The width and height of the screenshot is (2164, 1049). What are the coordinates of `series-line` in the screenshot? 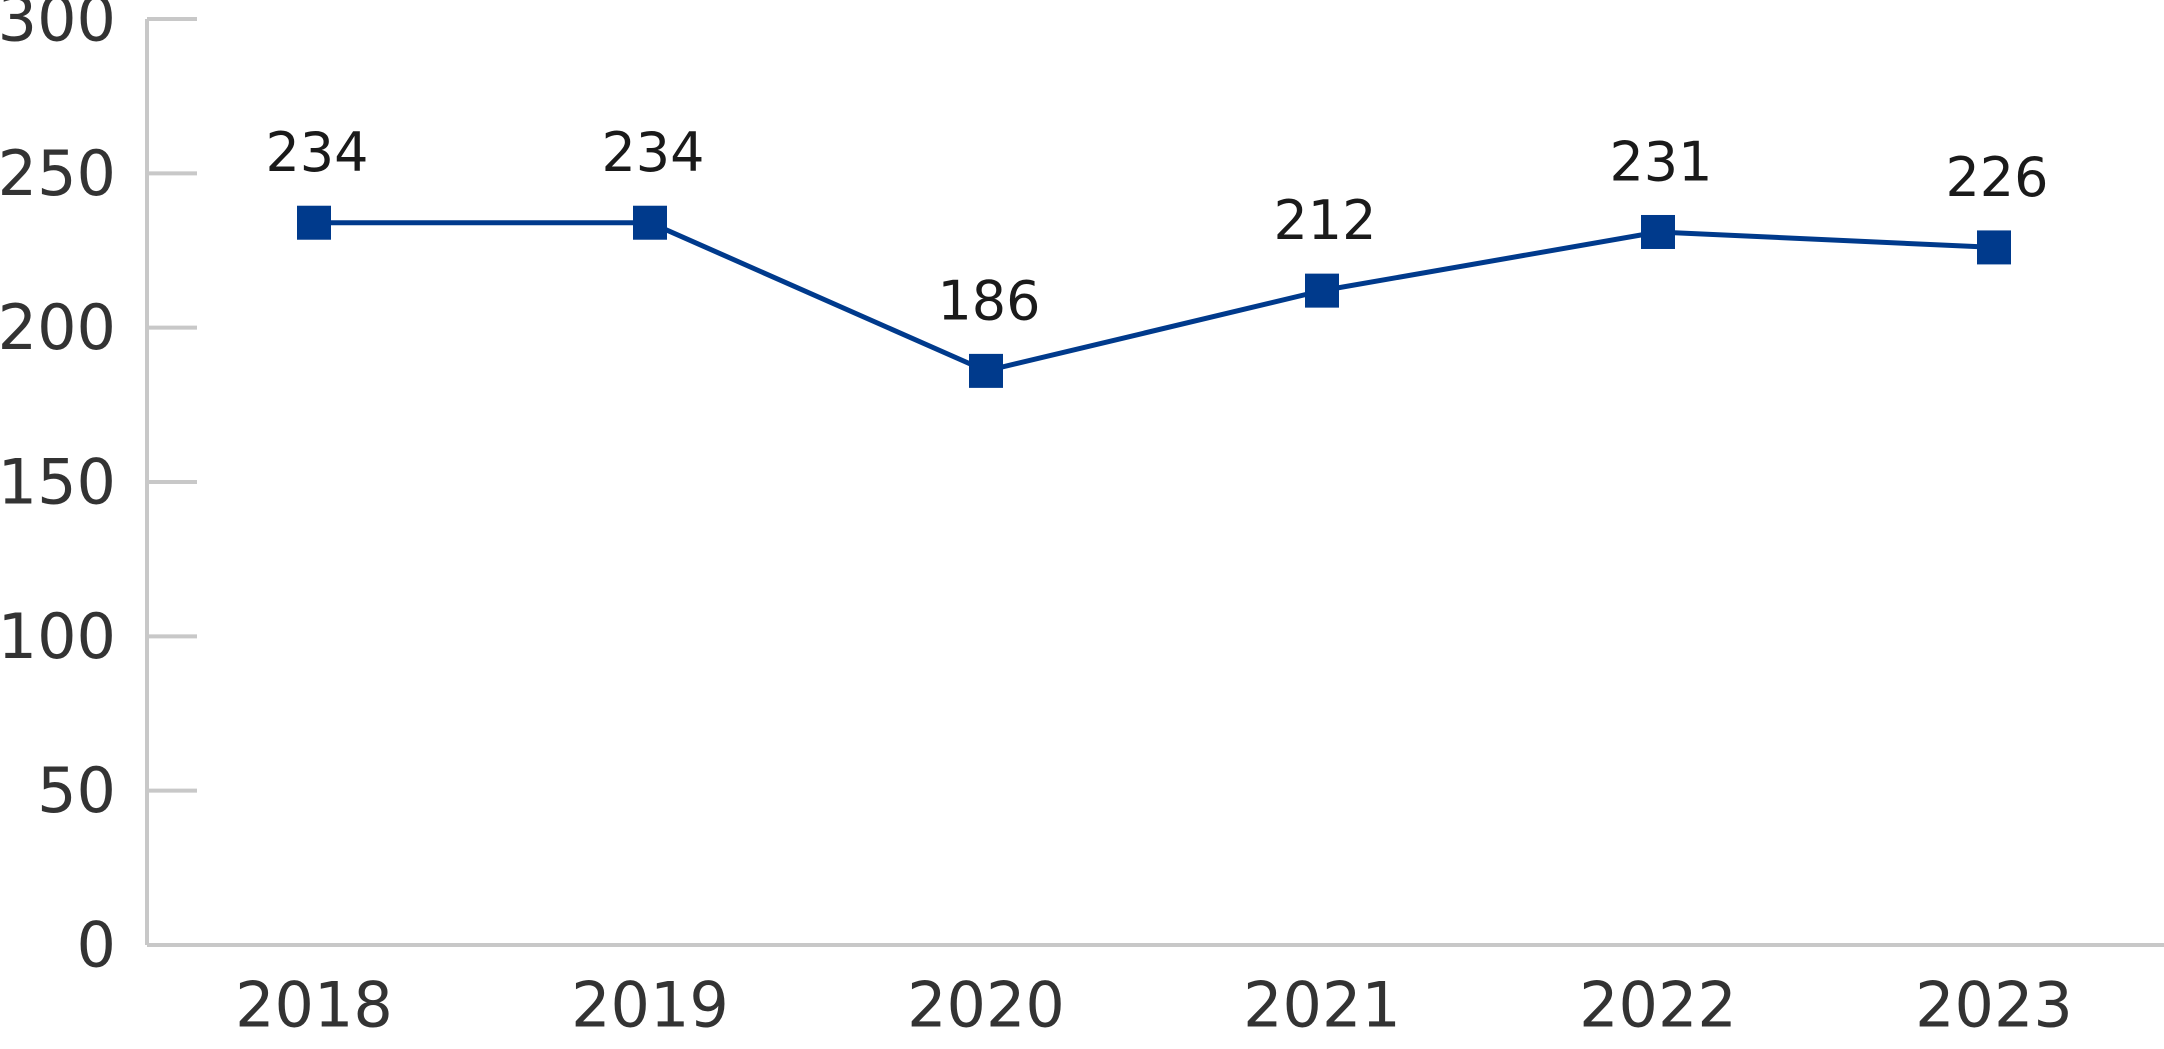 It's located at (1154, 297).